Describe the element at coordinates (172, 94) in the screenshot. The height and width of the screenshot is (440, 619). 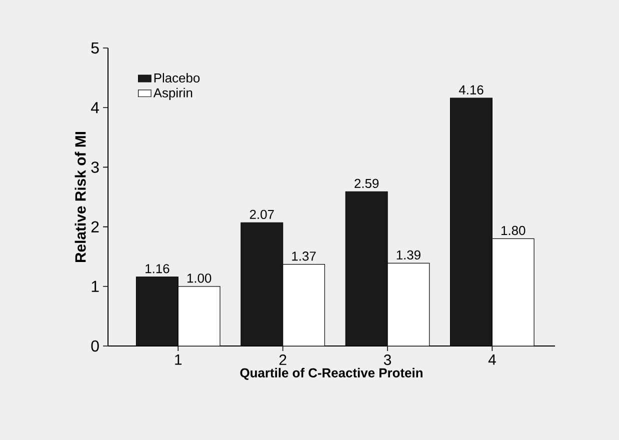
I see `legend-label: Aspirin` at that location.